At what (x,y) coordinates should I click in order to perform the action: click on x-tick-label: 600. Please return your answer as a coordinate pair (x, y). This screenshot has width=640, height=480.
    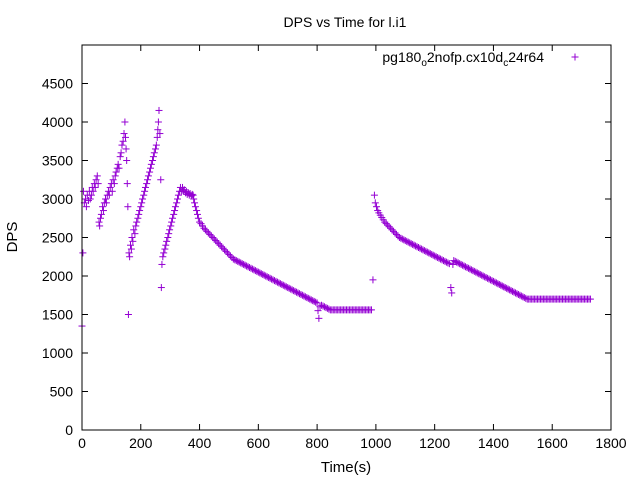
    Looking at the image, I should click on (259, 443).